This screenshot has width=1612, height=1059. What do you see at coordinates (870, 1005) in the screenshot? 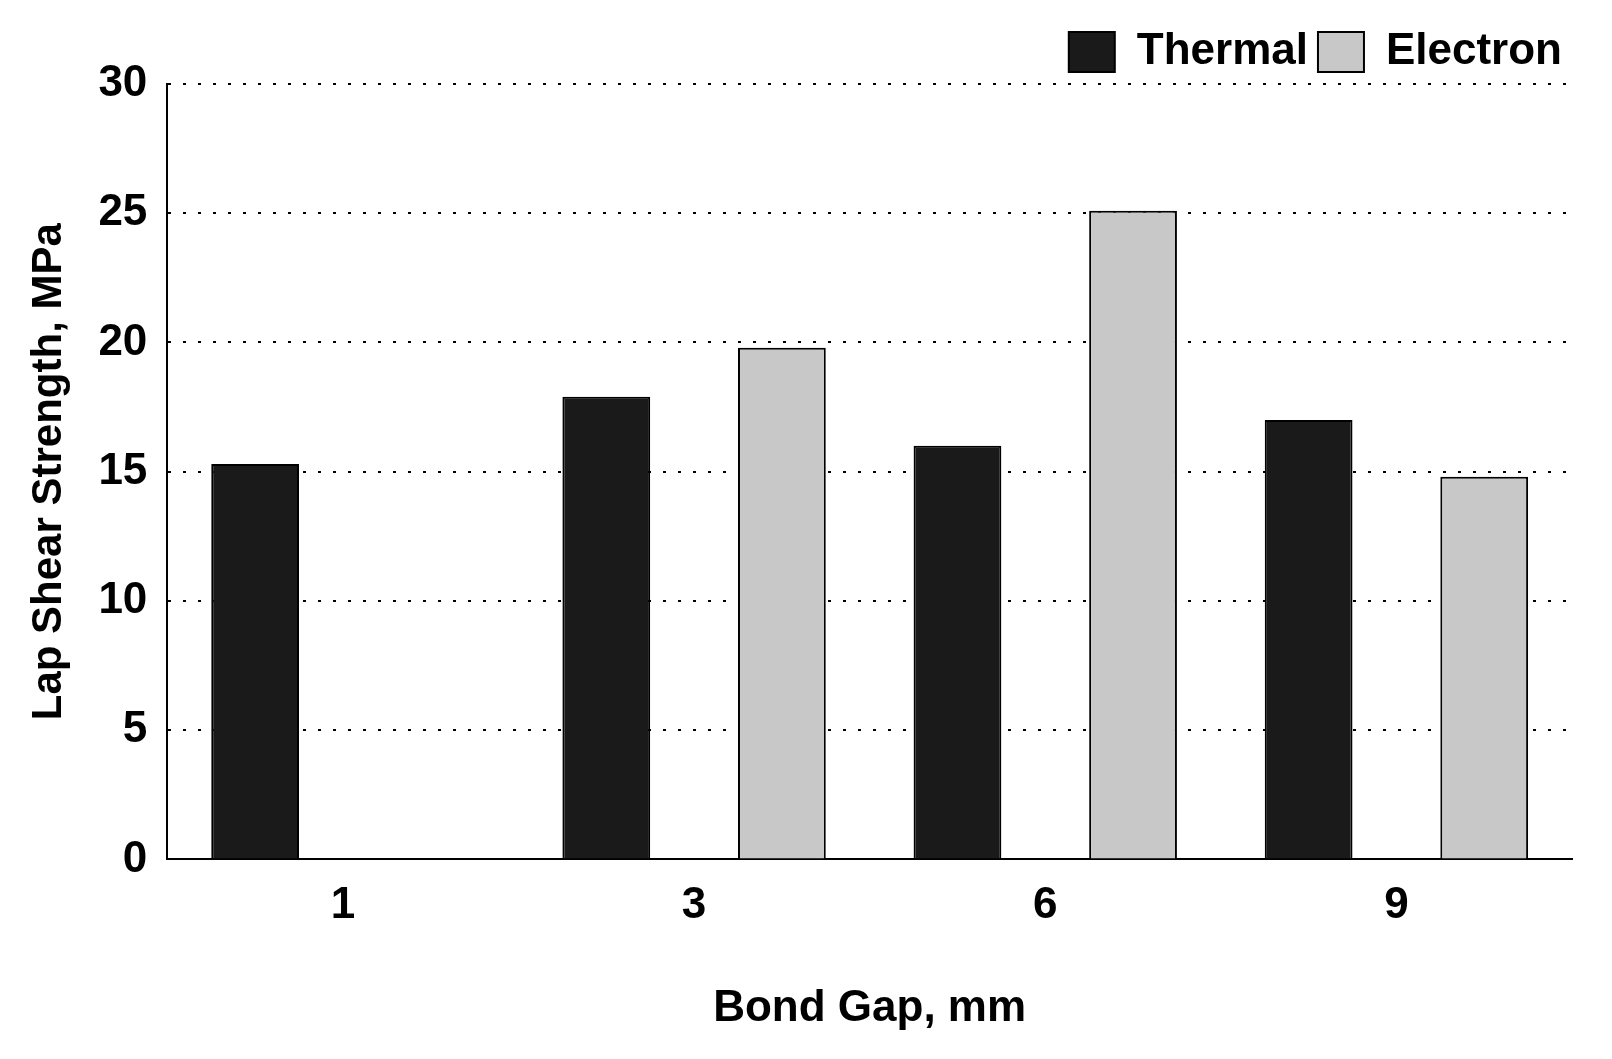
I see `x-axis-title: Bond Gap, mm` at bounding box center [870, 1005].